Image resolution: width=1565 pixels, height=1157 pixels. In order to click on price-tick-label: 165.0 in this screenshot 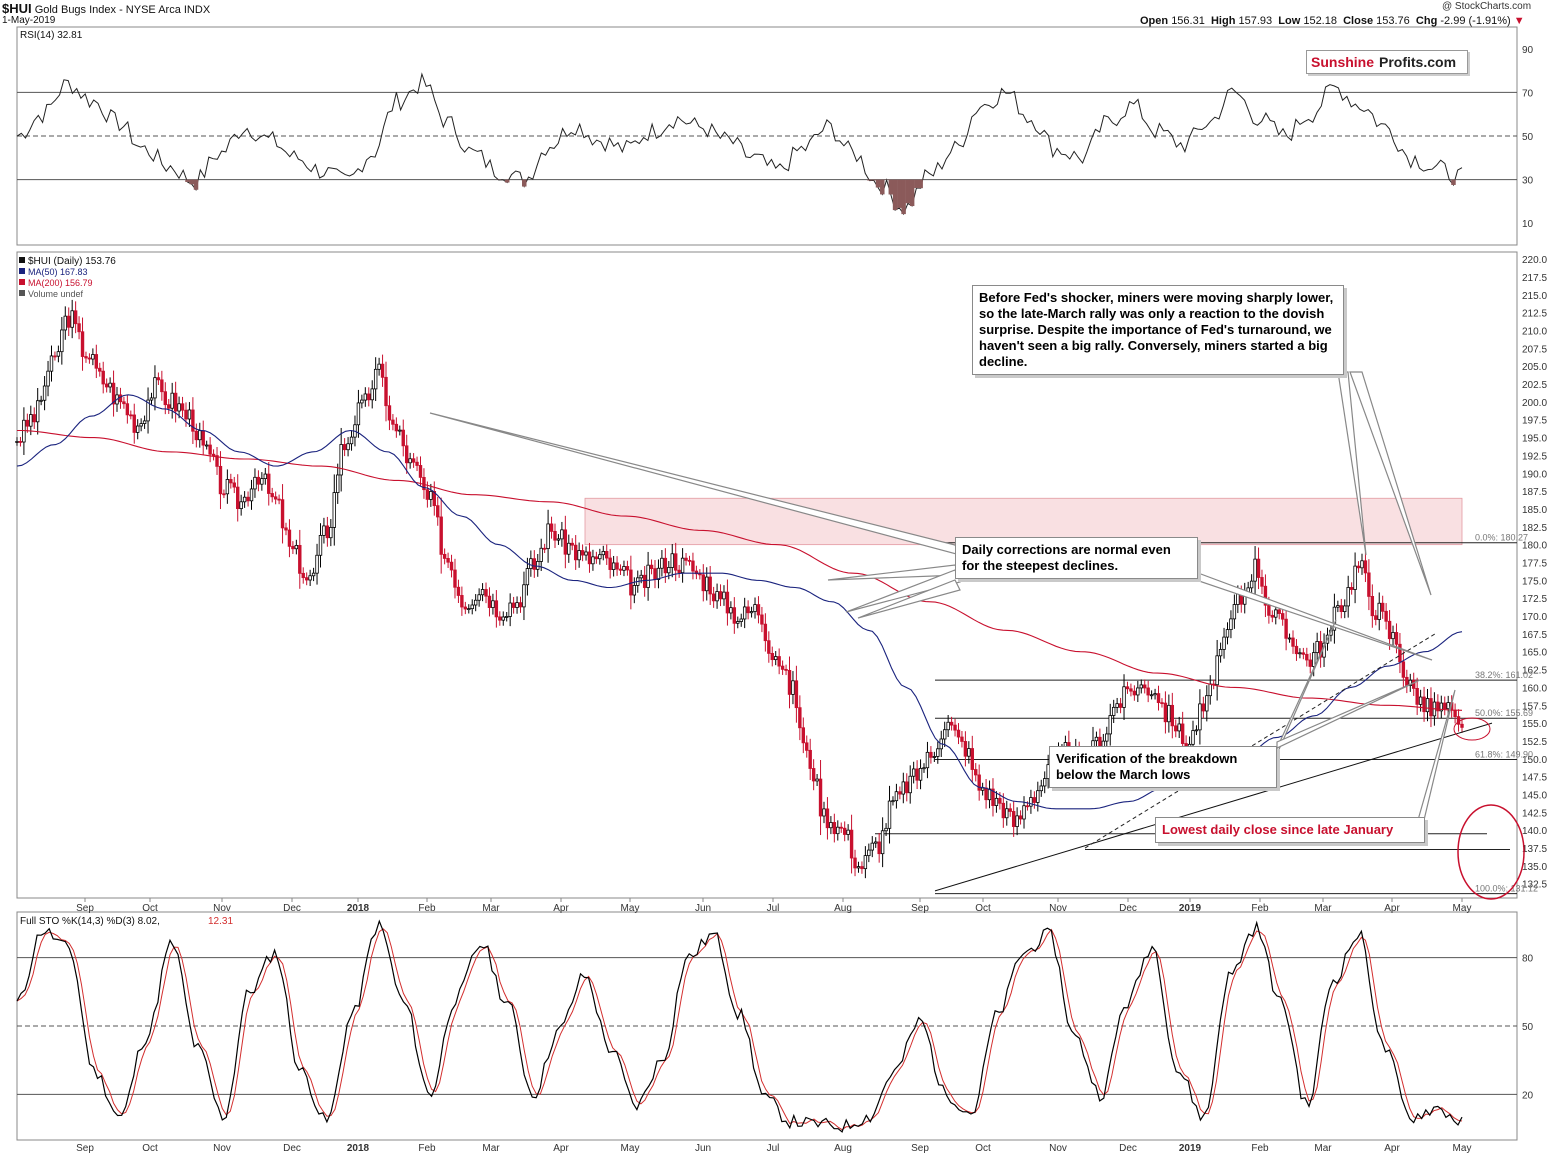, I will do `click(1534, 653)`.